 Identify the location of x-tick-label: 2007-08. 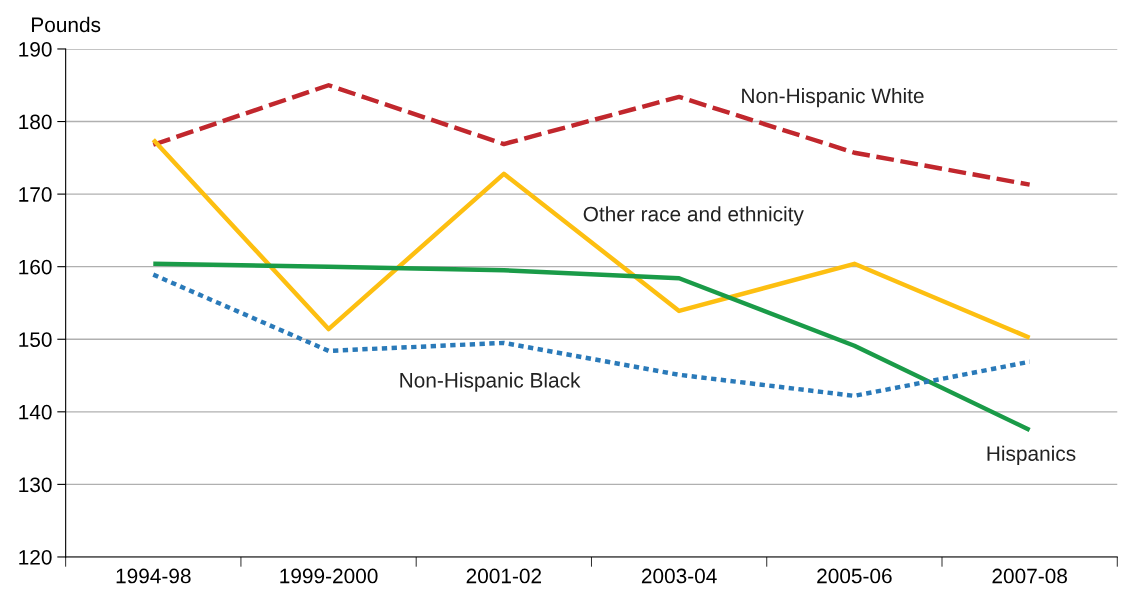
(1029, 576).